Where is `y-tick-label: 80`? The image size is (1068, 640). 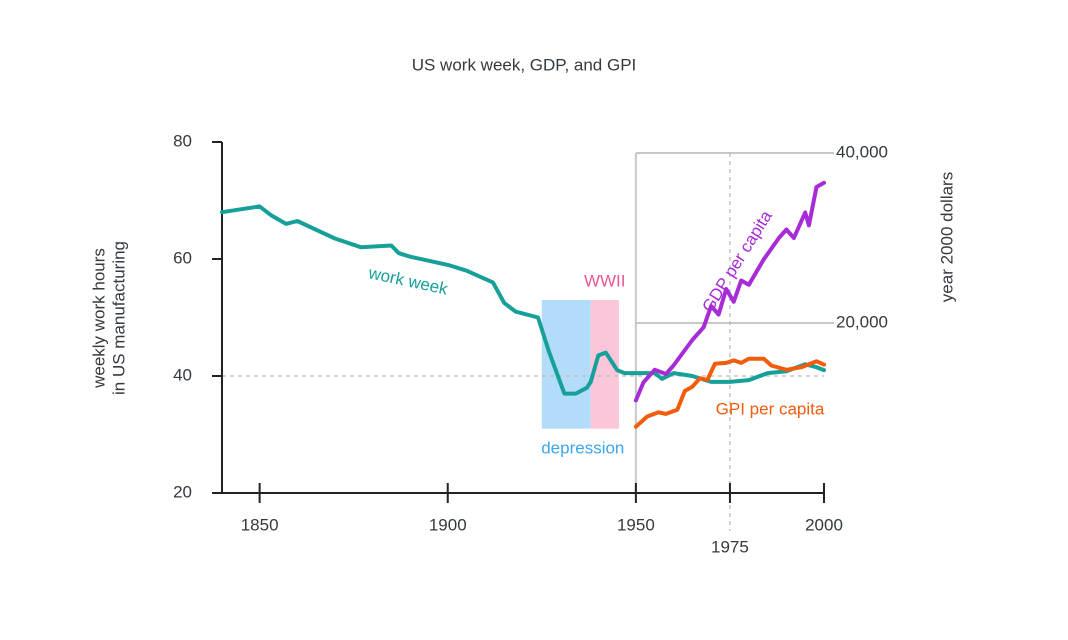 y-tick-label: 80 is located at coordinates (182, 140).